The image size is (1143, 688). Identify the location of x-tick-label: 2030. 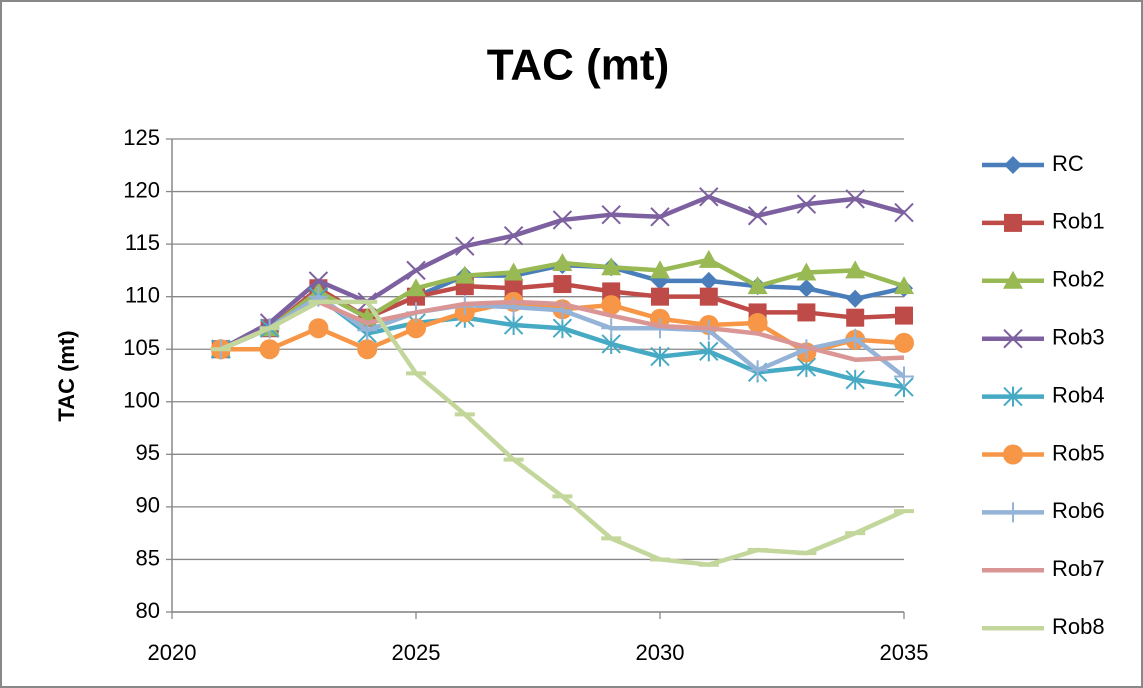
(660, 652).